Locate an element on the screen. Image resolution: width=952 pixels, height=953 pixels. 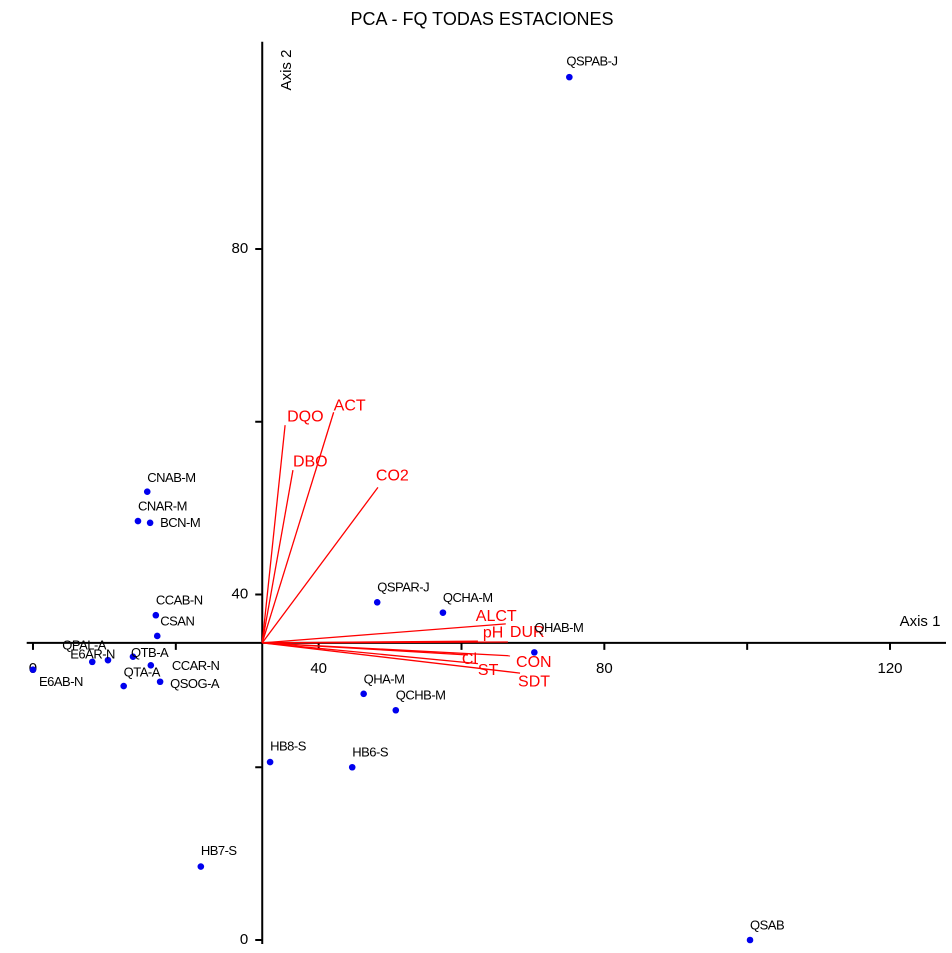
vector-label: pH is located at coordinates (493, 632).